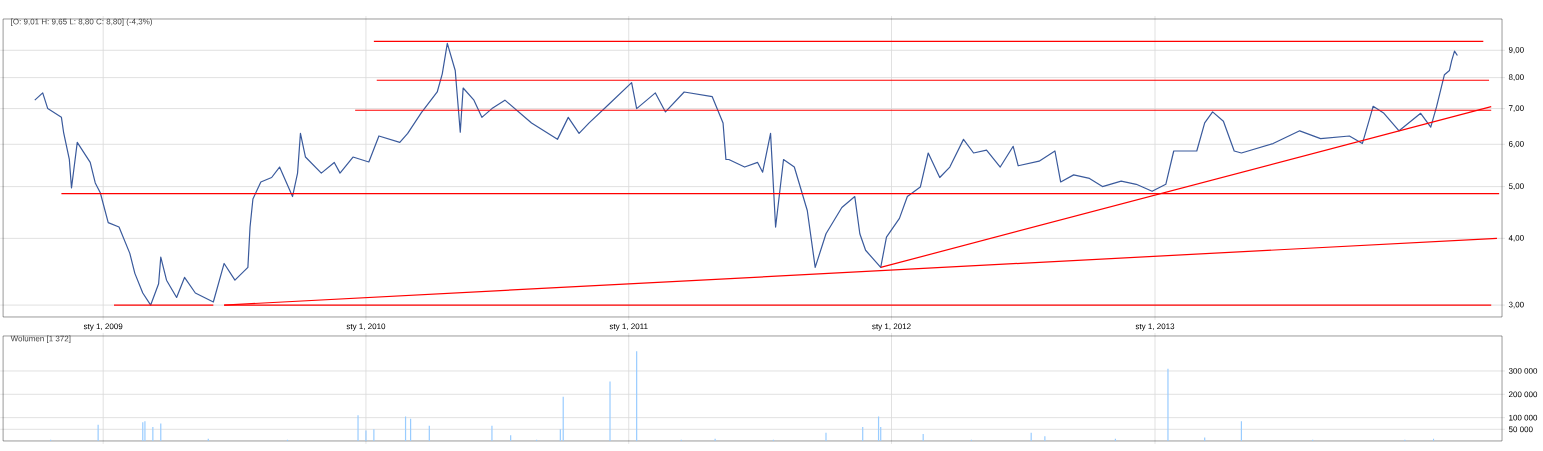 Image resolution: width=1543 pixels, height=451 pixels. I want to click on x-tick-label: sty 1, 2010, so click(366, 327).